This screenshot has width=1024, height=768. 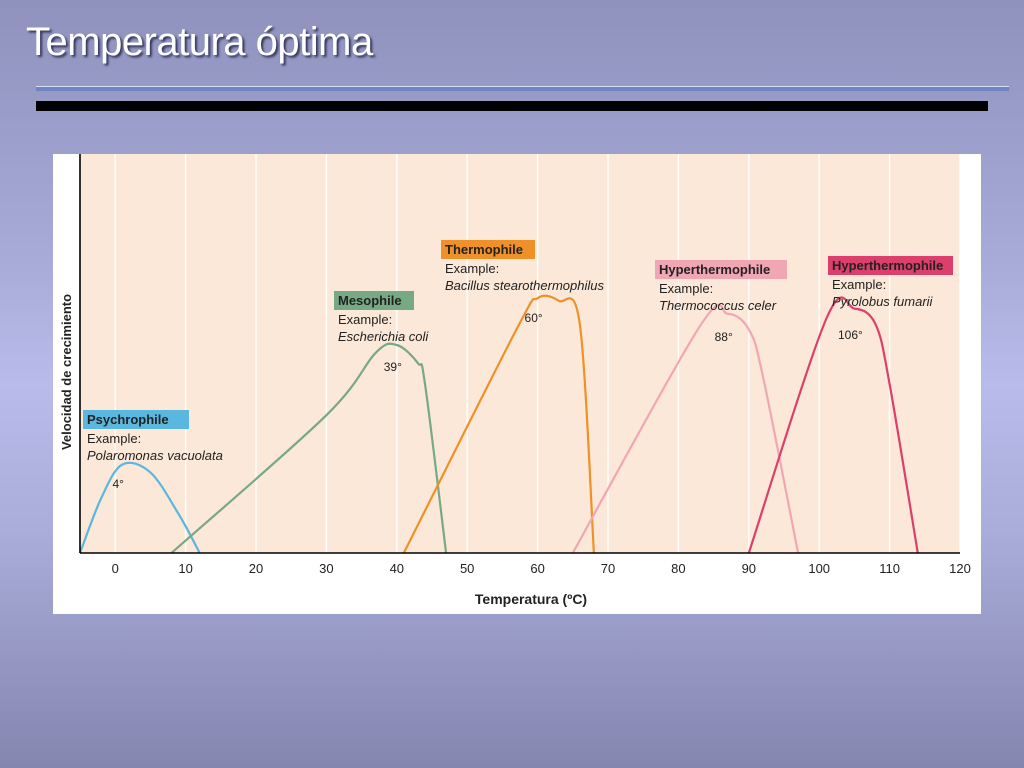 I want to click on x-axis-label: Temperatura (ºC), so click(x=531, y=599).